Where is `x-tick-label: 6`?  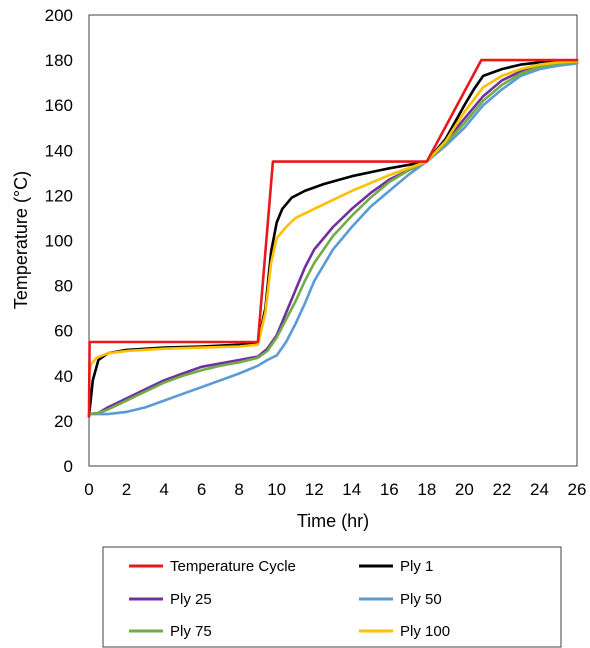 x-tick-label: 6 is located at coordinates (201, 489).